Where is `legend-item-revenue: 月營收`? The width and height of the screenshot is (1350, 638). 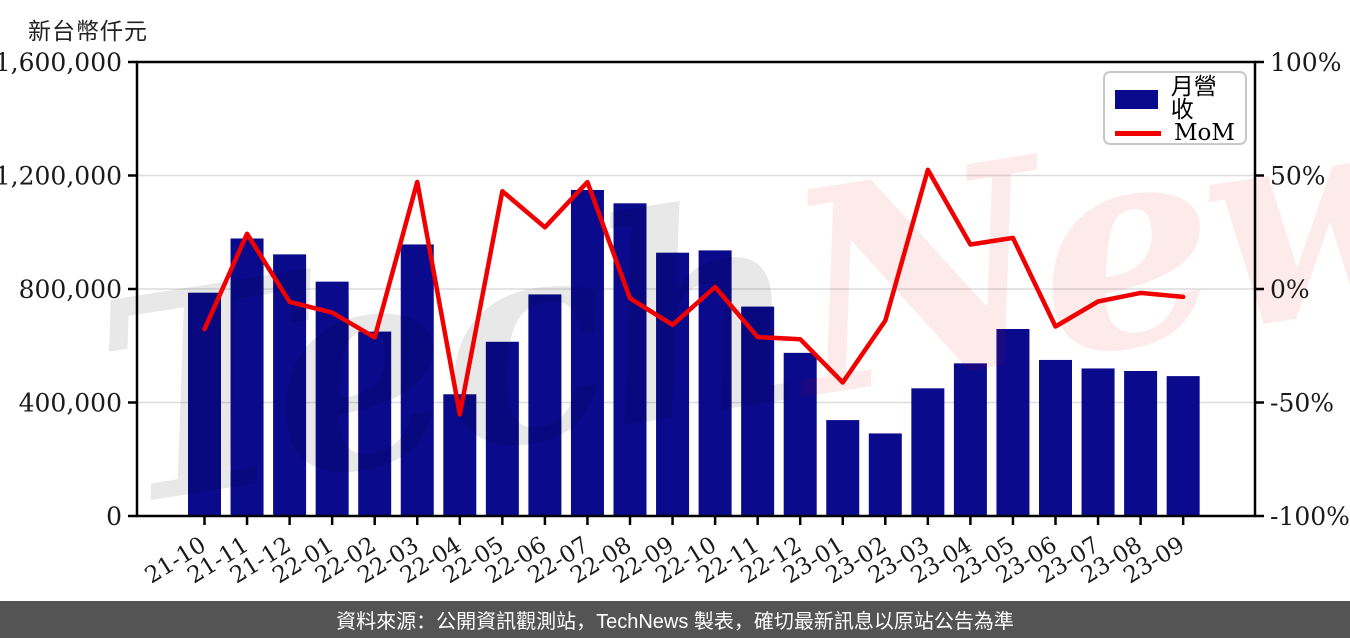
legend-item-revenue: 月營收 is located at coordinates (1175, 99).